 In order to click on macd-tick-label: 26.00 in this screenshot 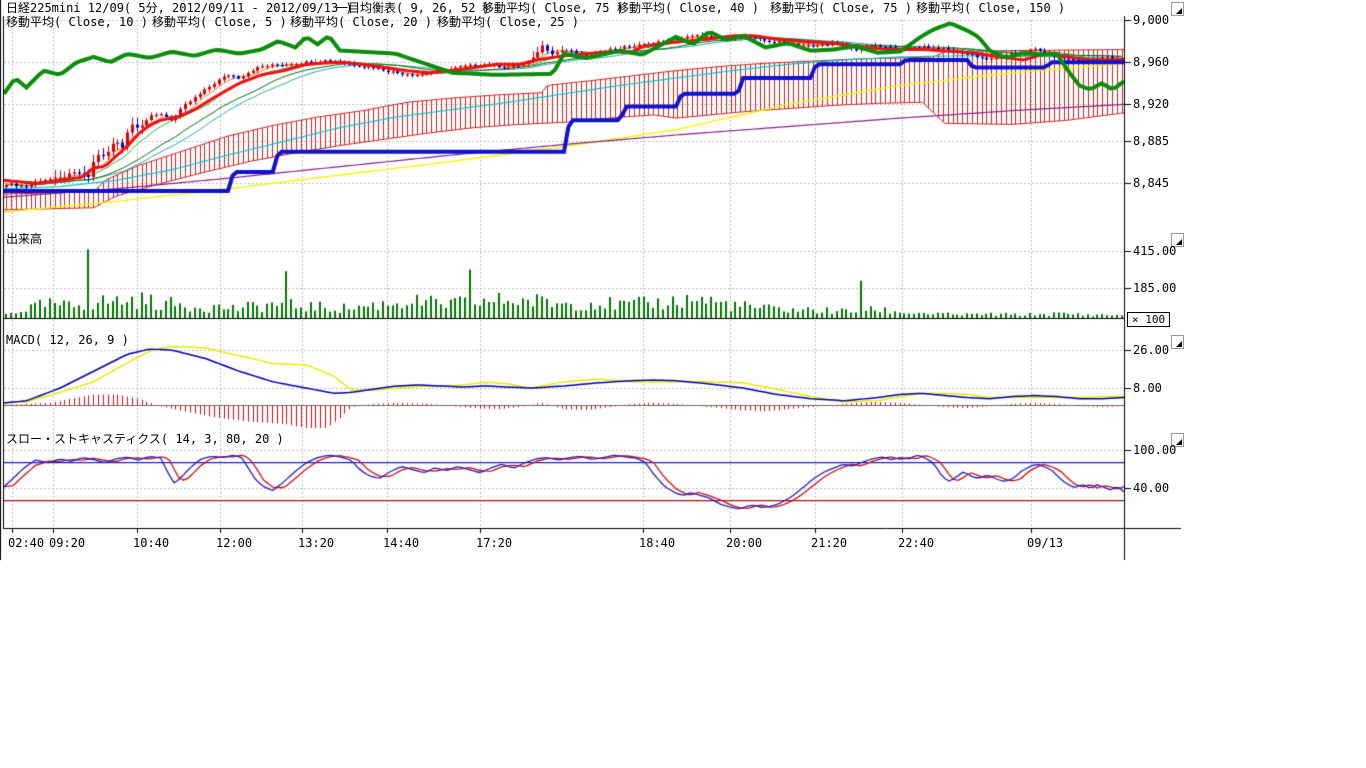, I will do `click(1151, 350)`.